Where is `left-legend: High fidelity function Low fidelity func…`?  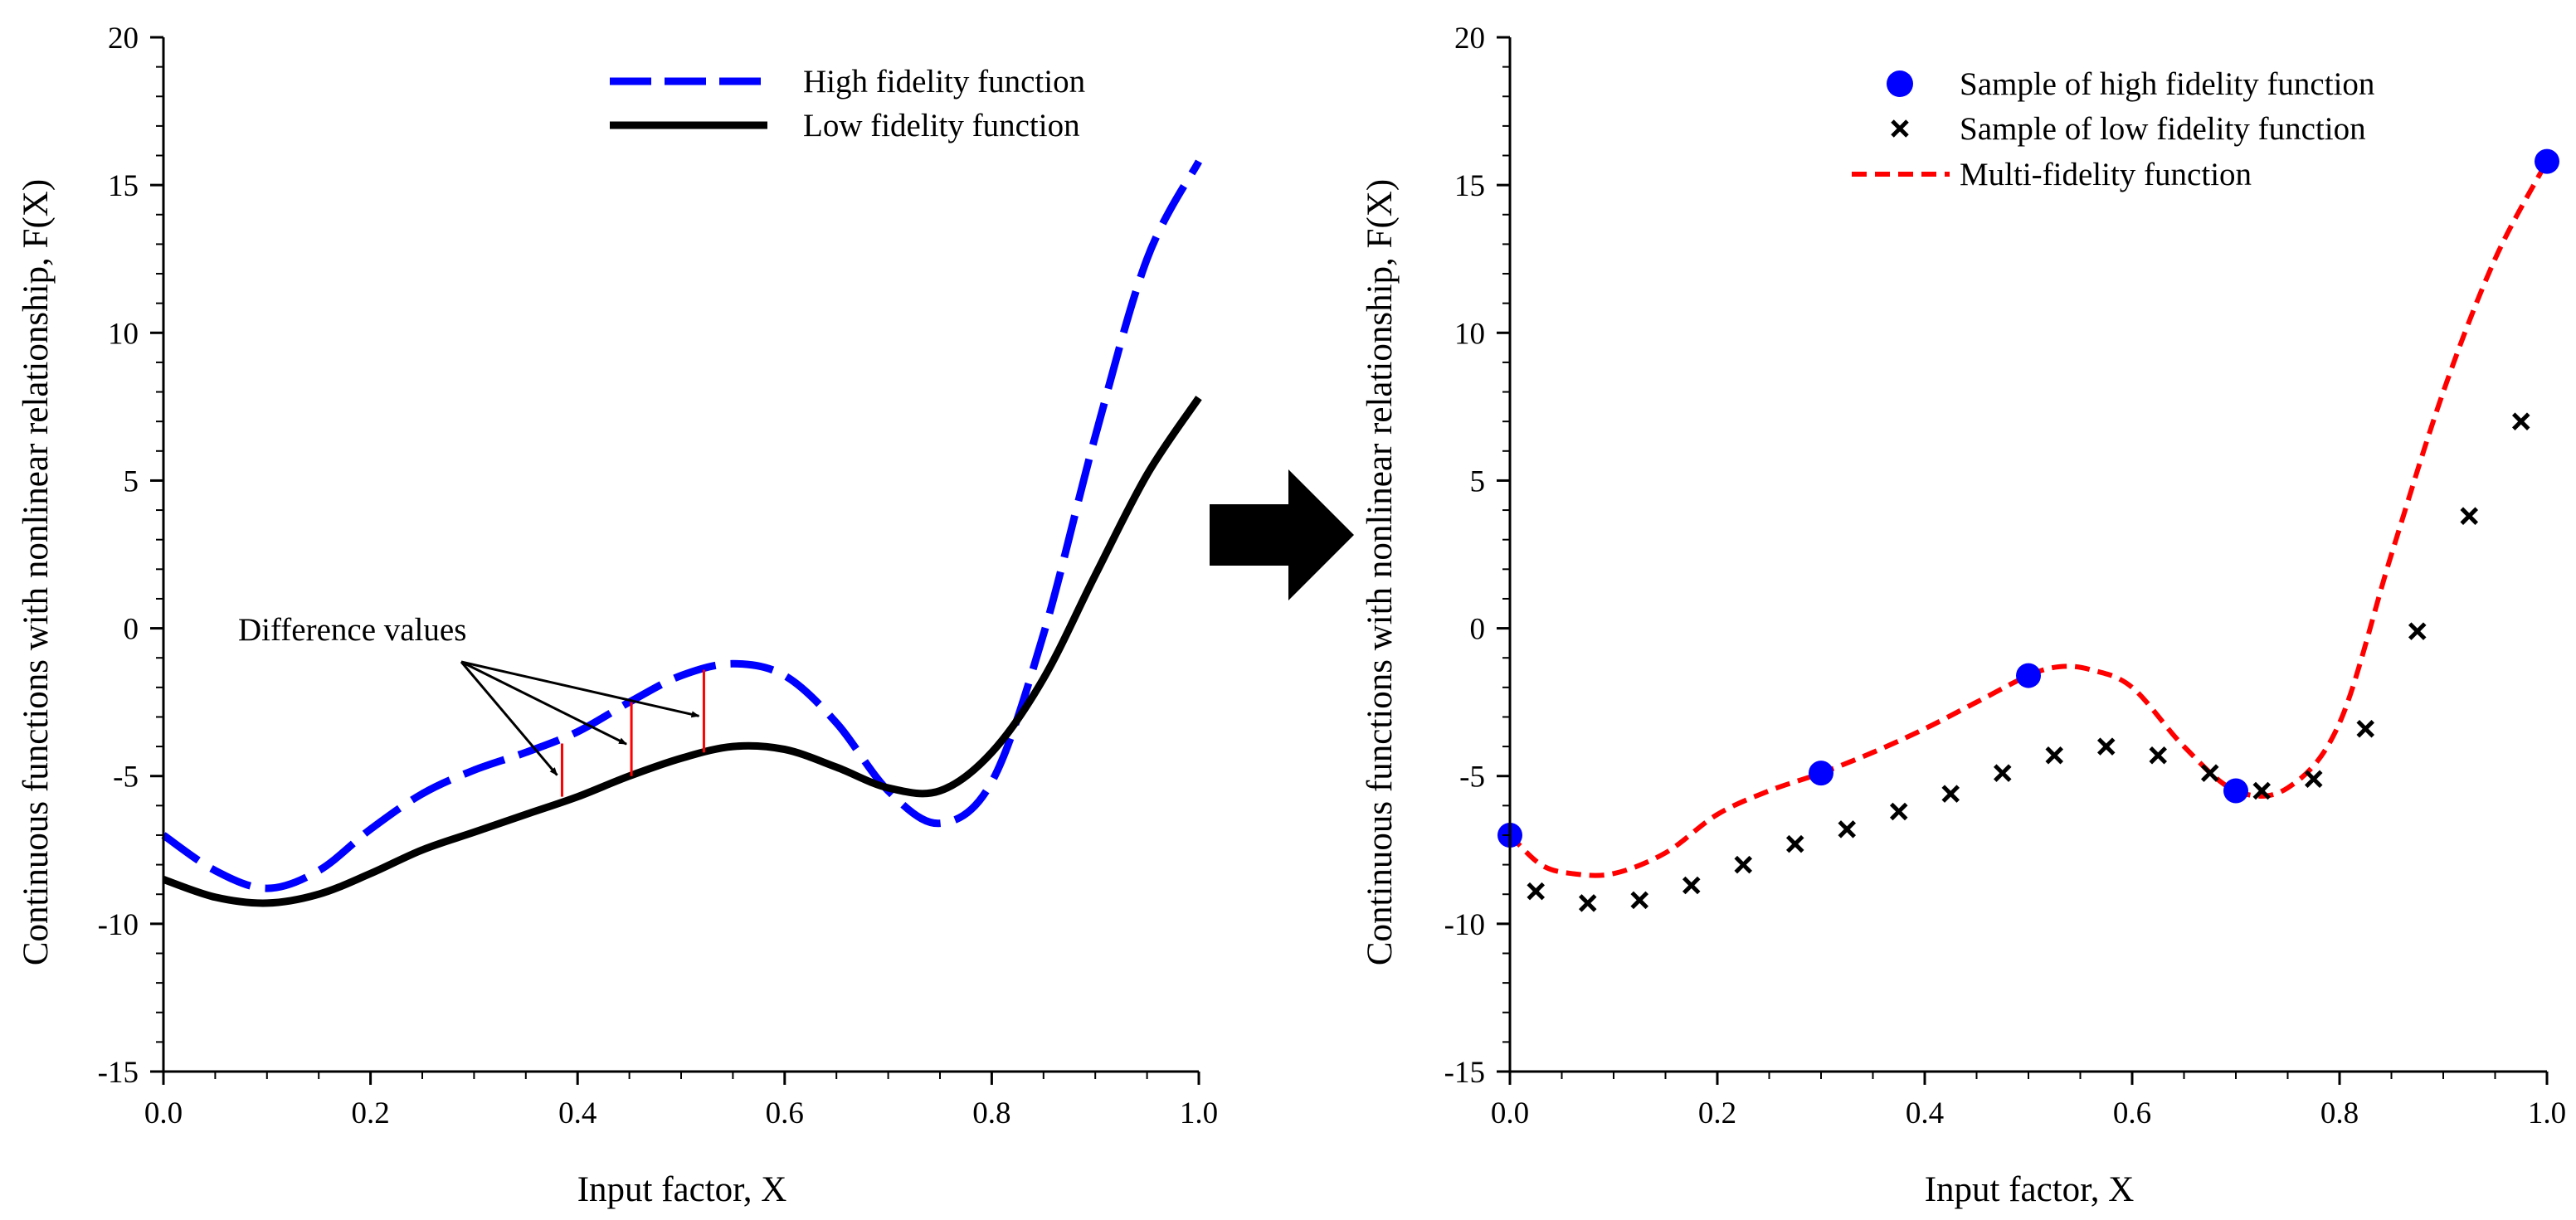 left-legend: High fidelity function Low fidelity func… is located at coordinates (847, 104).